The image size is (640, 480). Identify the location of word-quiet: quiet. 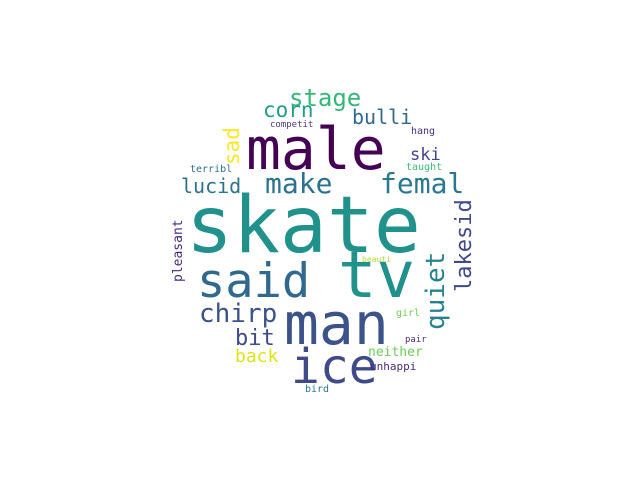
(436, 290).